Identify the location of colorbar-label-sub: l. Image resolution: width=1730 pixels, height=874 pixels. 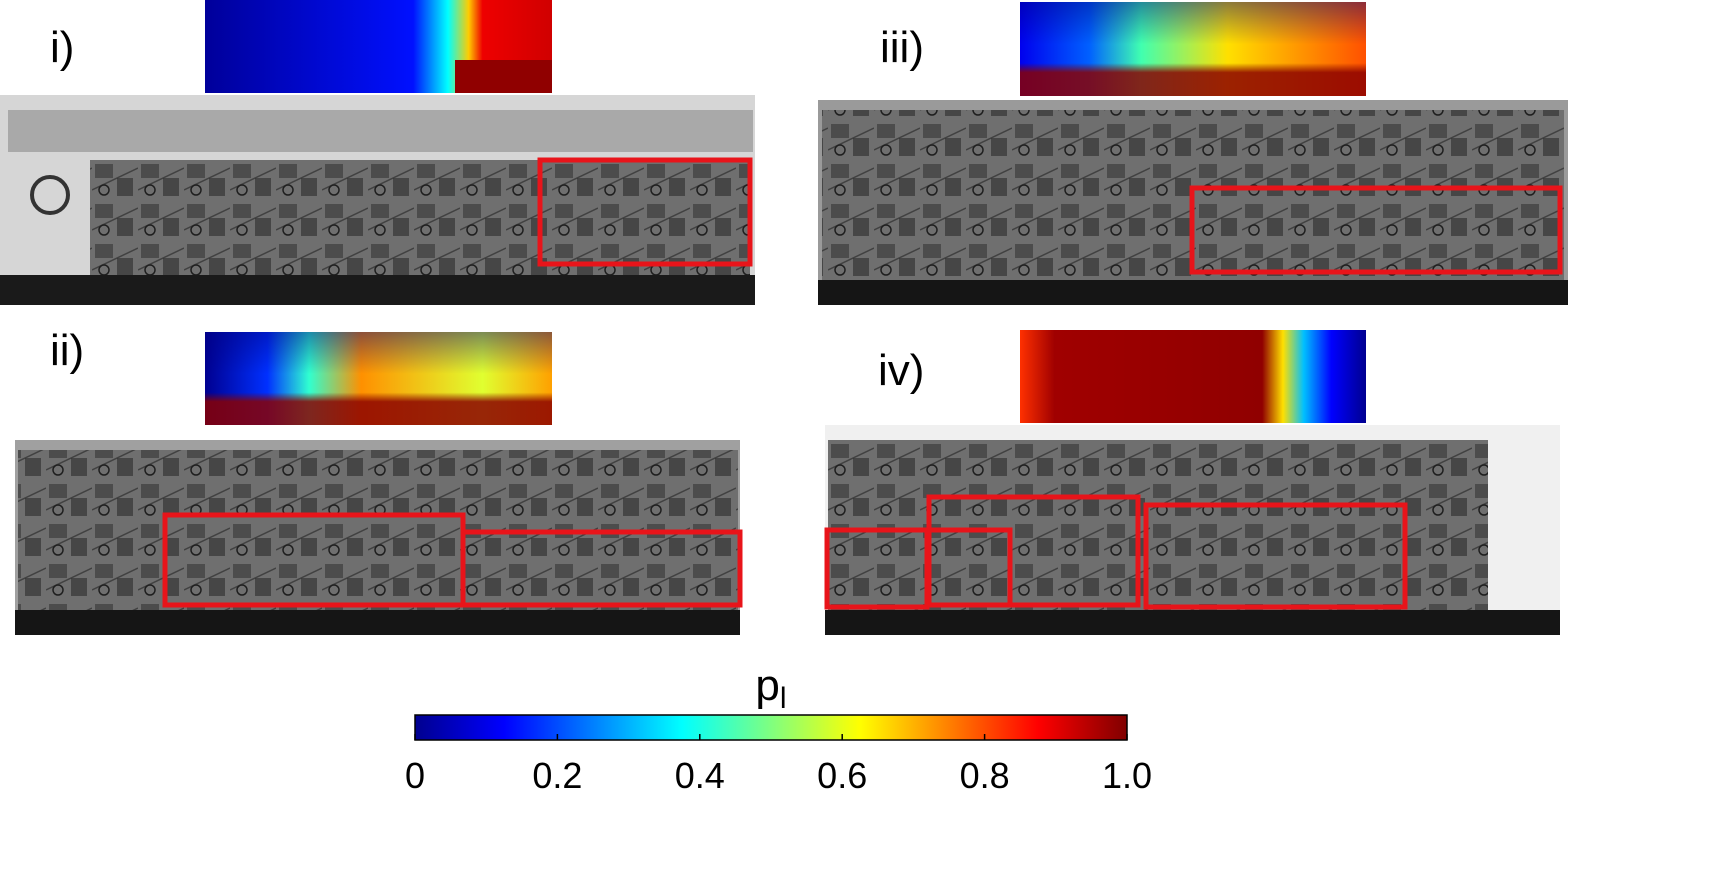
(783, 698).